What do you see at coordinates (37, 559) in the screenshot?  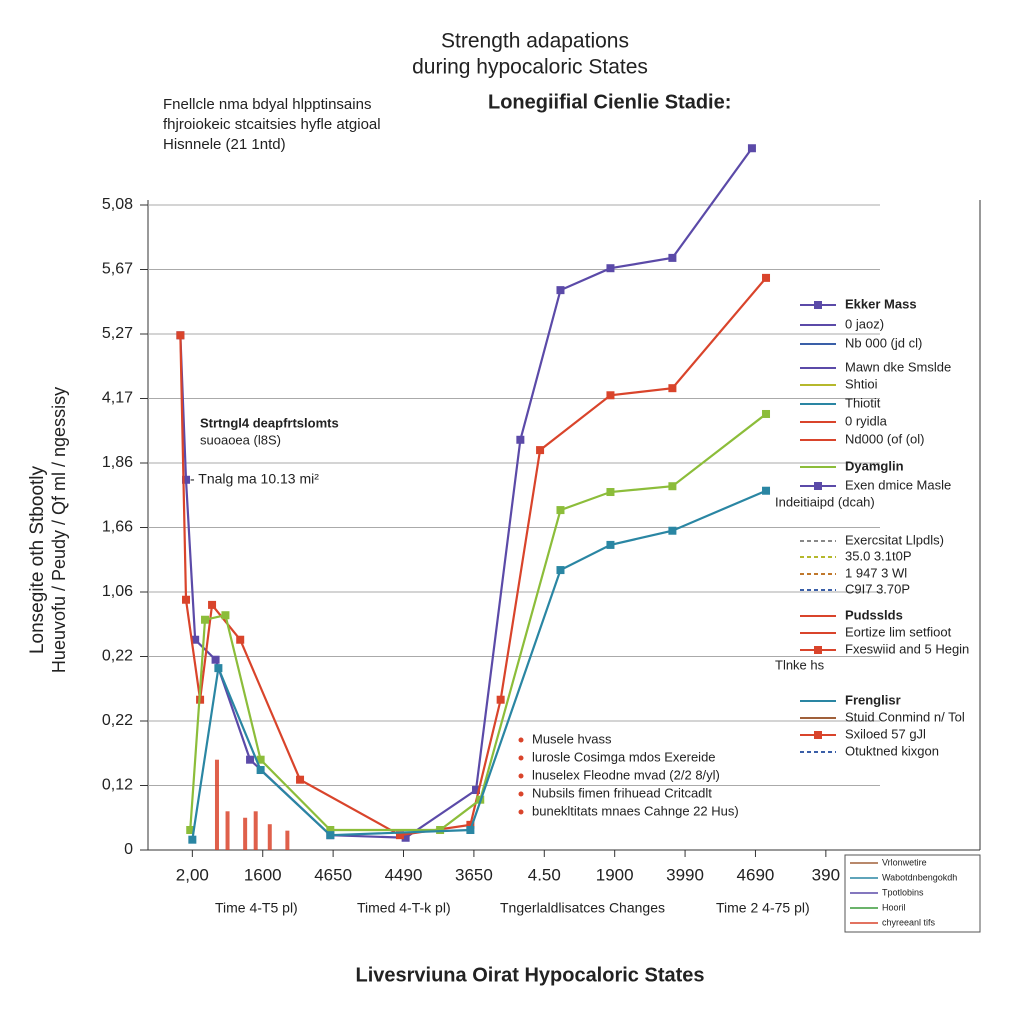 I see `y-axis-label: Lonsegite oth Stbootly` at bounding box center [37, 559].